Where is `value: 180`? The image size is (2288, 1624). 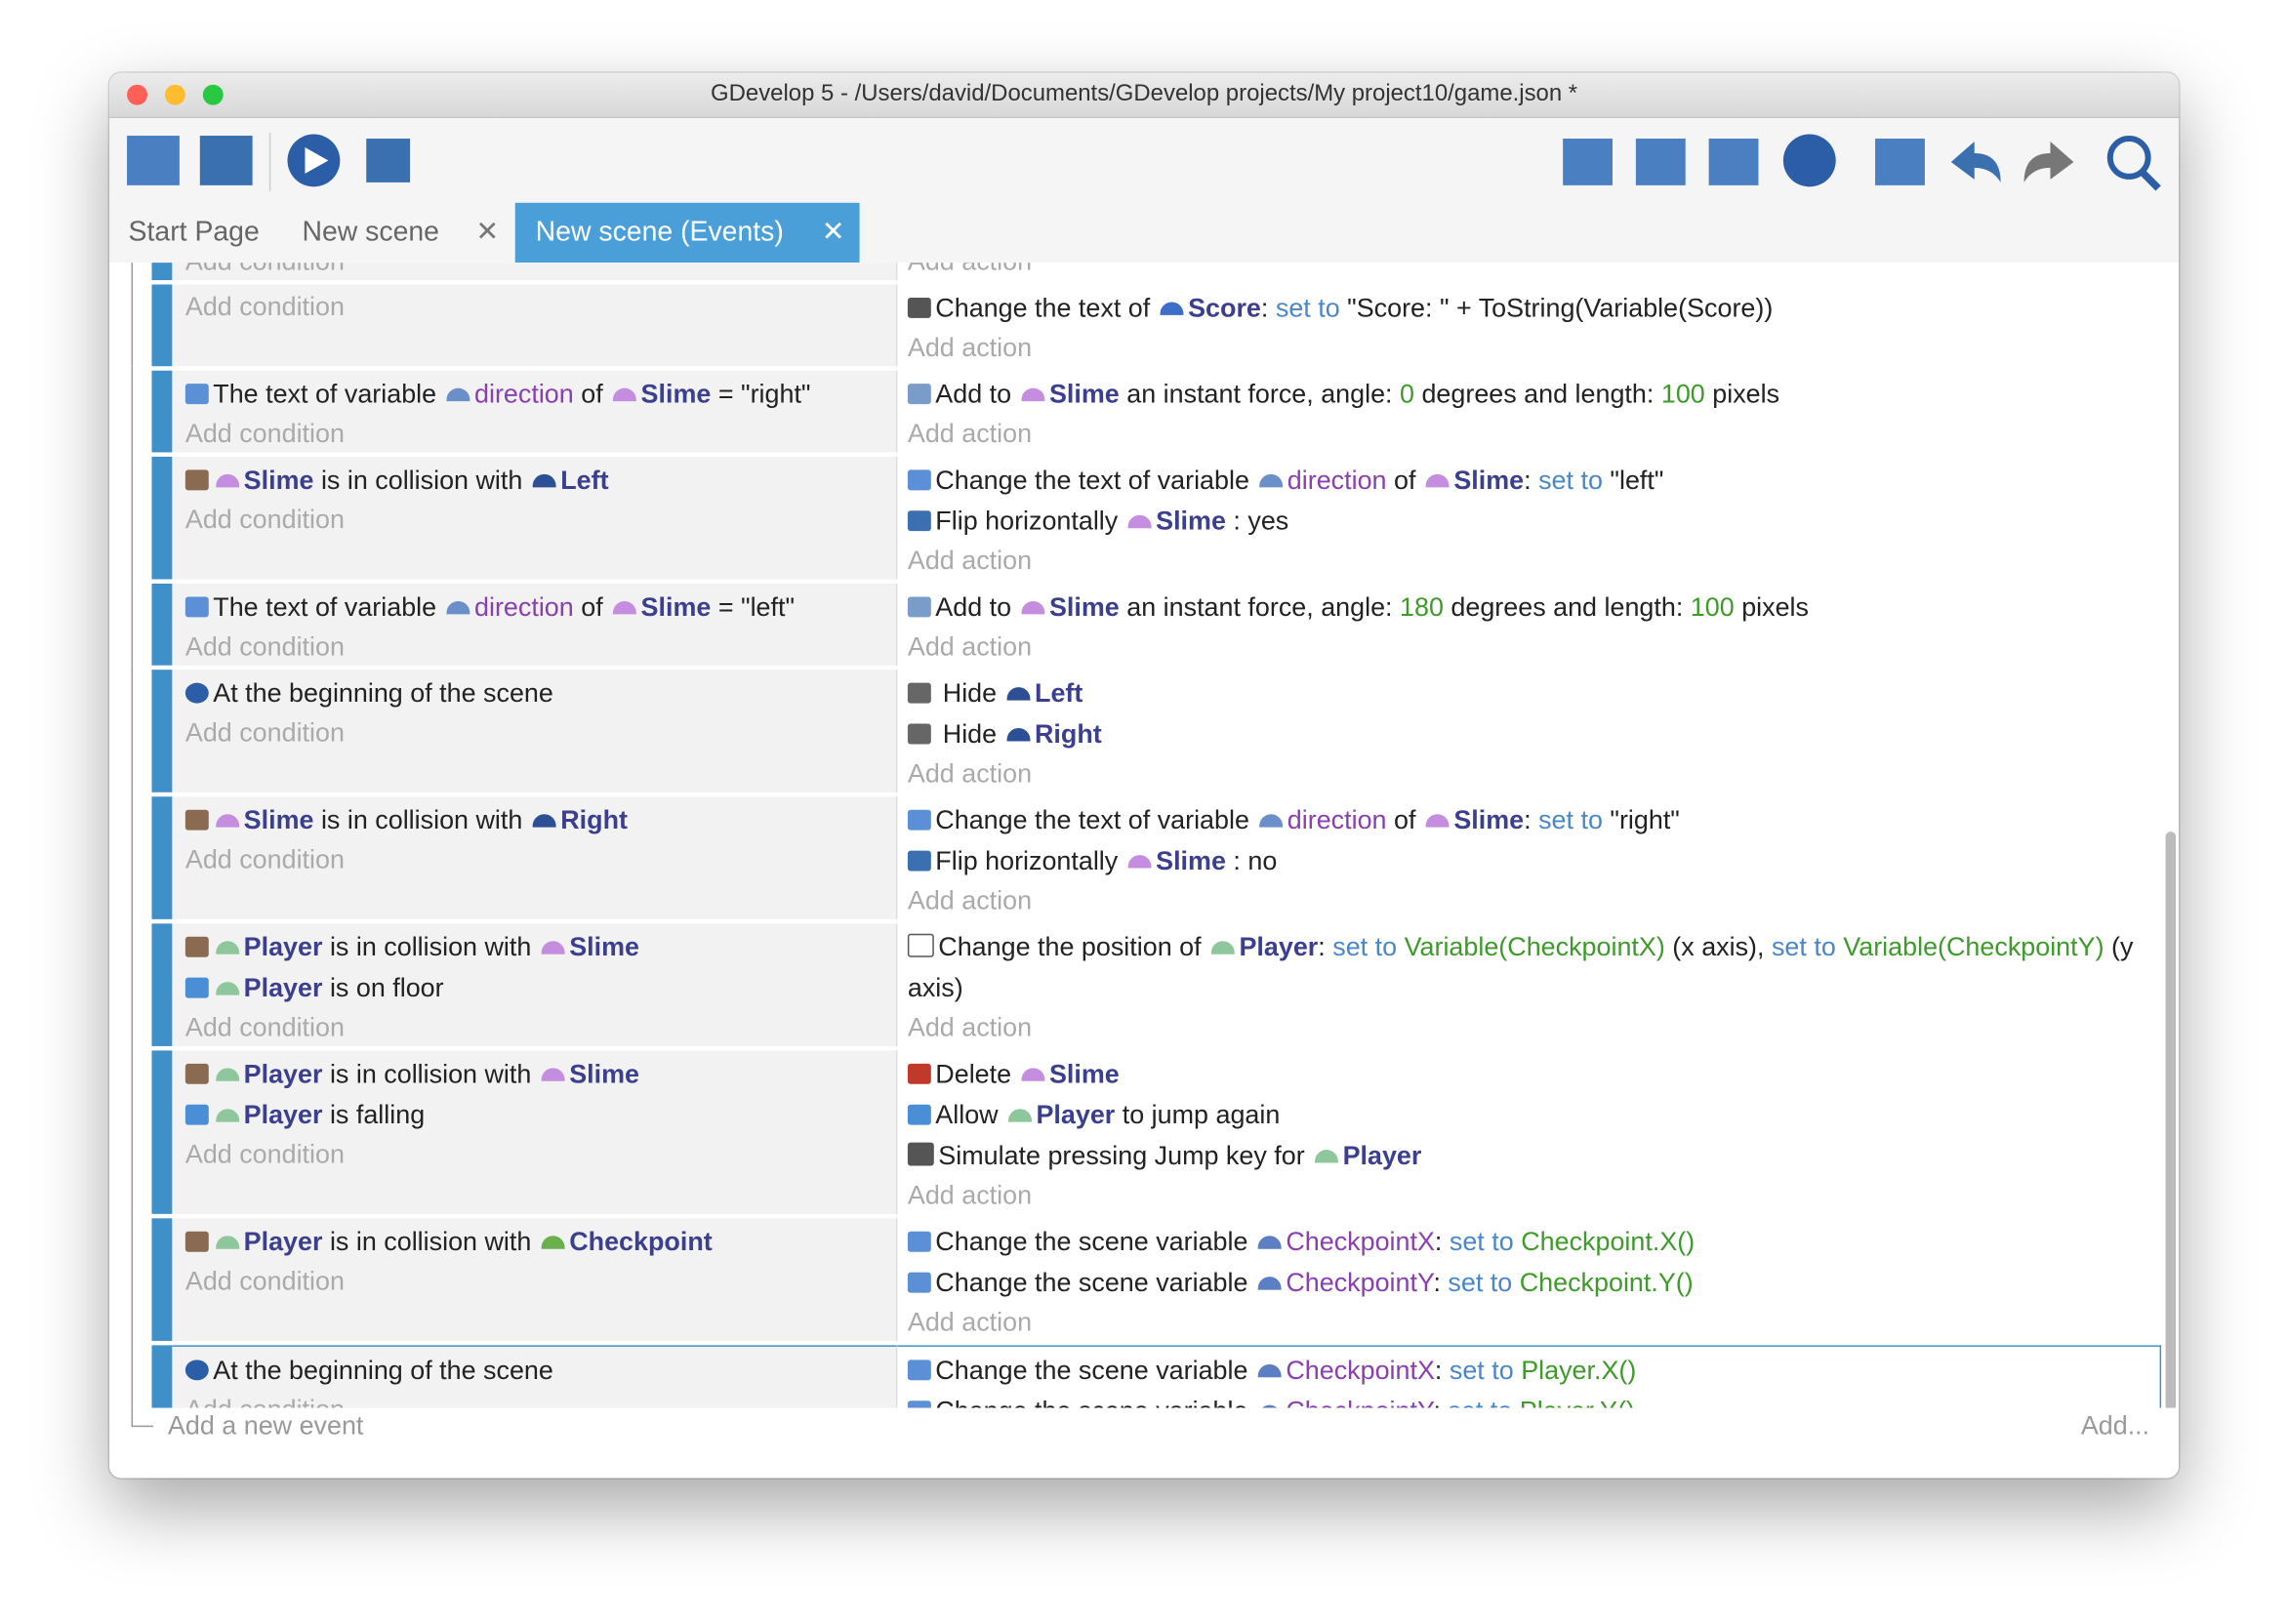 value: 180 is located at coordinates (1422, 606).